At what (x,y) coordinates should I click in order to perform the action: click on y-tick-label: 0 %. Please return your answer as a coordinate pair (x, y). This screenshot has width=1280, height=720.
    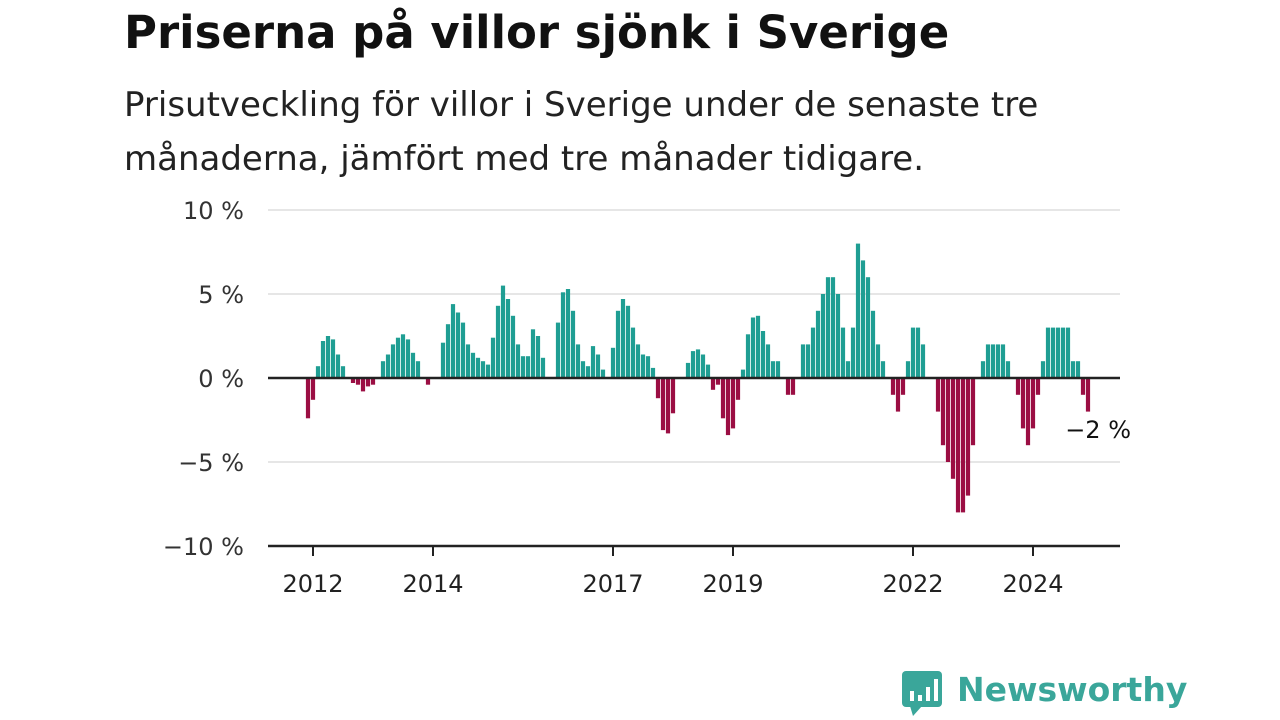
    Looking at the image, I should click on (221, 379).